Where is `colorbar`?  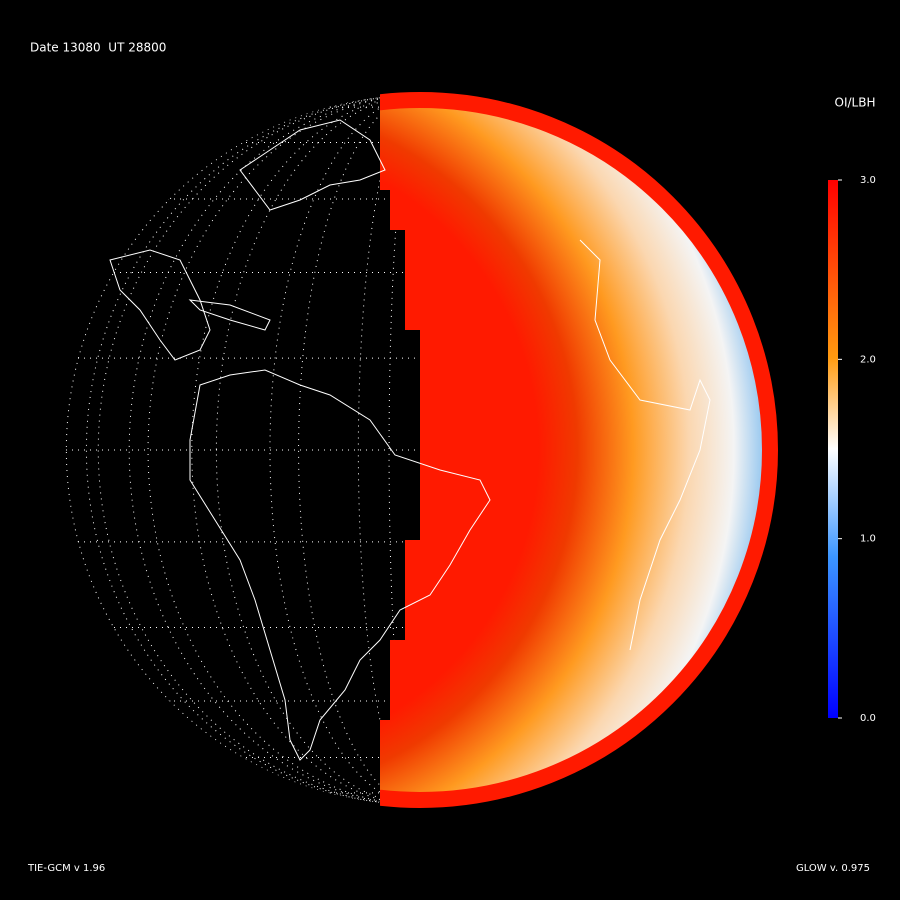
colorbar is located at coordinates (833, 449).